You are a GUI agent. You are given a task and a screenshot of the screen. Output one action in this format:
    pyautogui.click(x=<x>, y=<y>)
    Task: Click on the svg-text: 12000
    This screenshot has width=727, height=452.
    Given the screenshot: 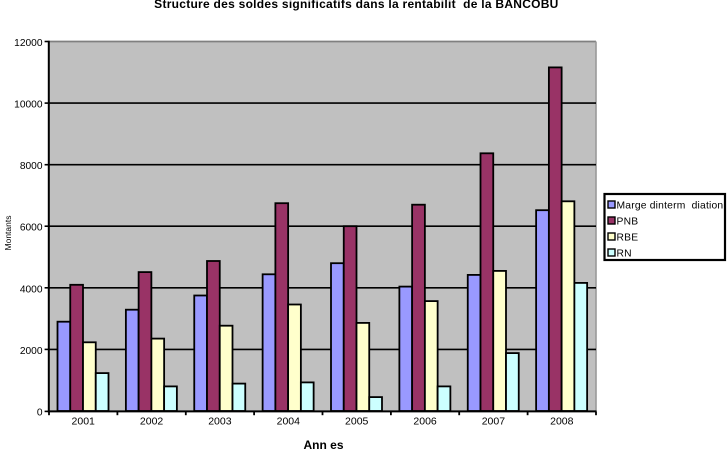 What is the action you would take?
    pyautogui.click(x=28, y=43)
    